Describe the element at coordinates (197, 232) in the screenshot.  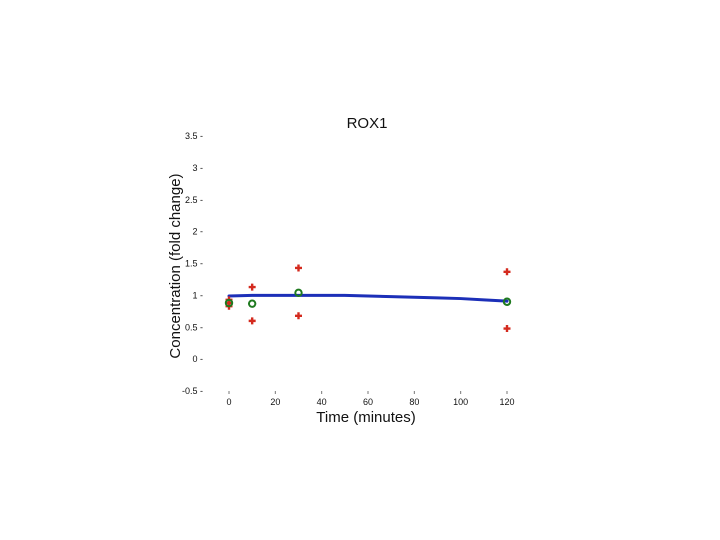
I see `y-tick-label: 2 -` at that location.